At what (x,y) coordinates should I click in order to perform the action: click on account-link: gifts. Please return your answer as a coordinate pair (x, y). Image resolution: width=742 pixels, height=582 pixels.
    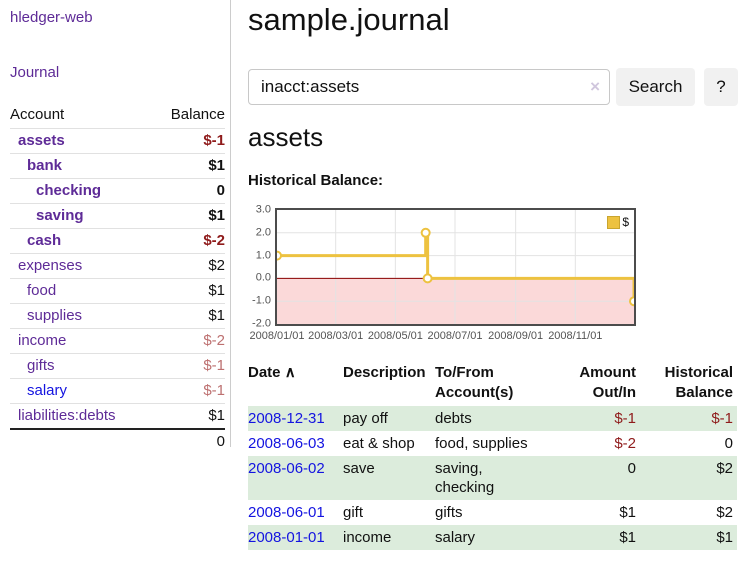
    Looking at the image, I should click on (41, 365).